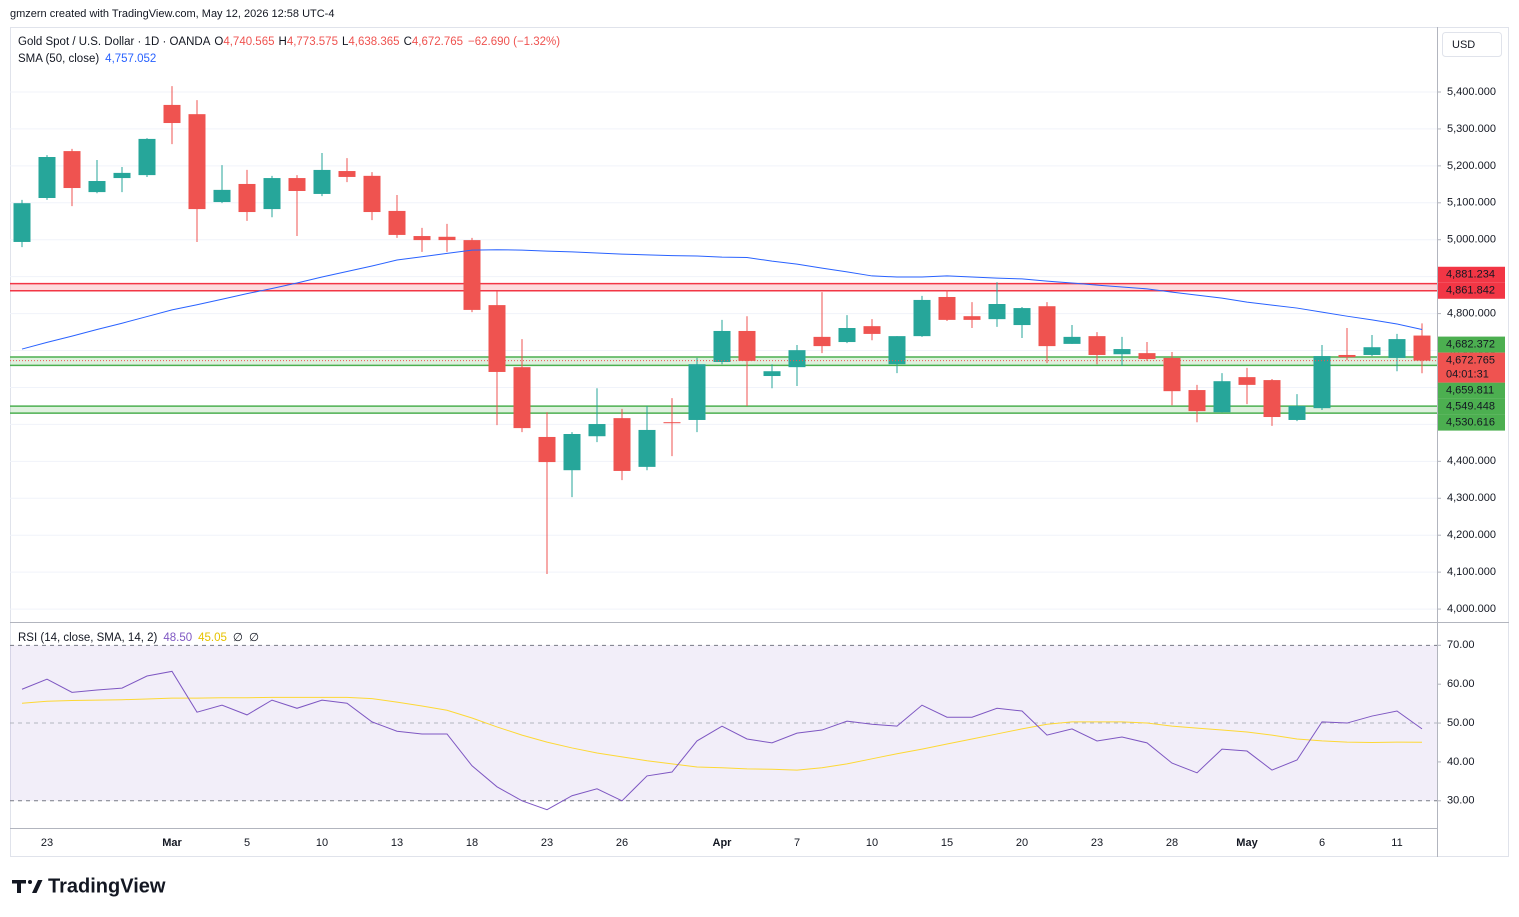 This screenshot has width=1519, height=917. Describe the element at coordinates (1471, 129) in the screenshot. I see `y-tick-label: 5,300.000` at that location.